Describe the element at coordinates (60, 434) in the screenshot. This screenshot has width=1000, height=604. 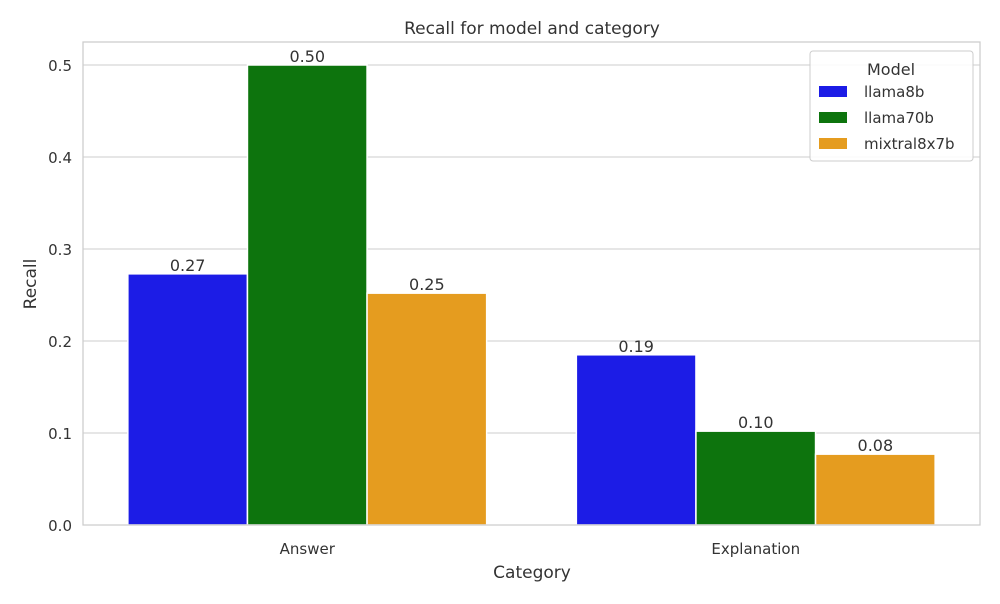
I see `y-tick-label: 0.1` at that location.